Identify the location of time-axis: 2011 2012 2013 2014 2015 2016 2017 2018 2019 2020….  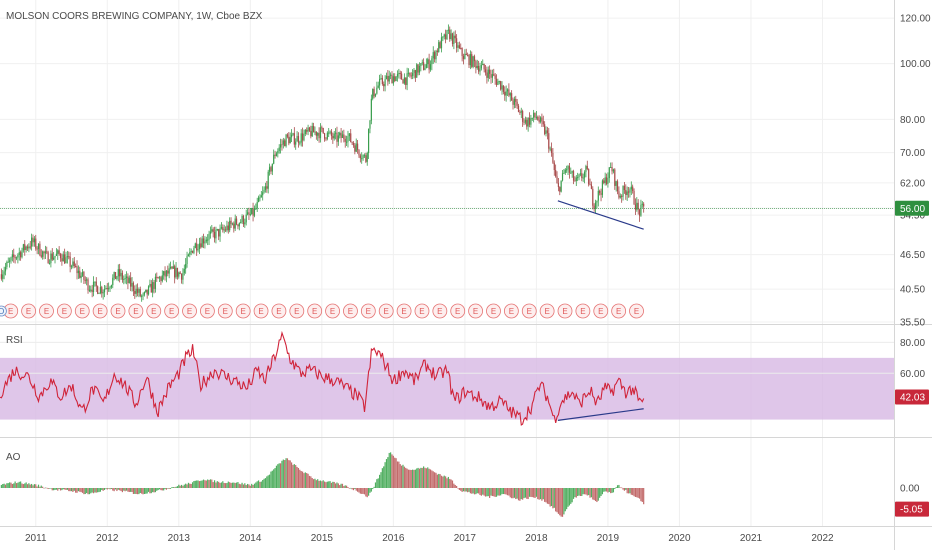
(429, 538).